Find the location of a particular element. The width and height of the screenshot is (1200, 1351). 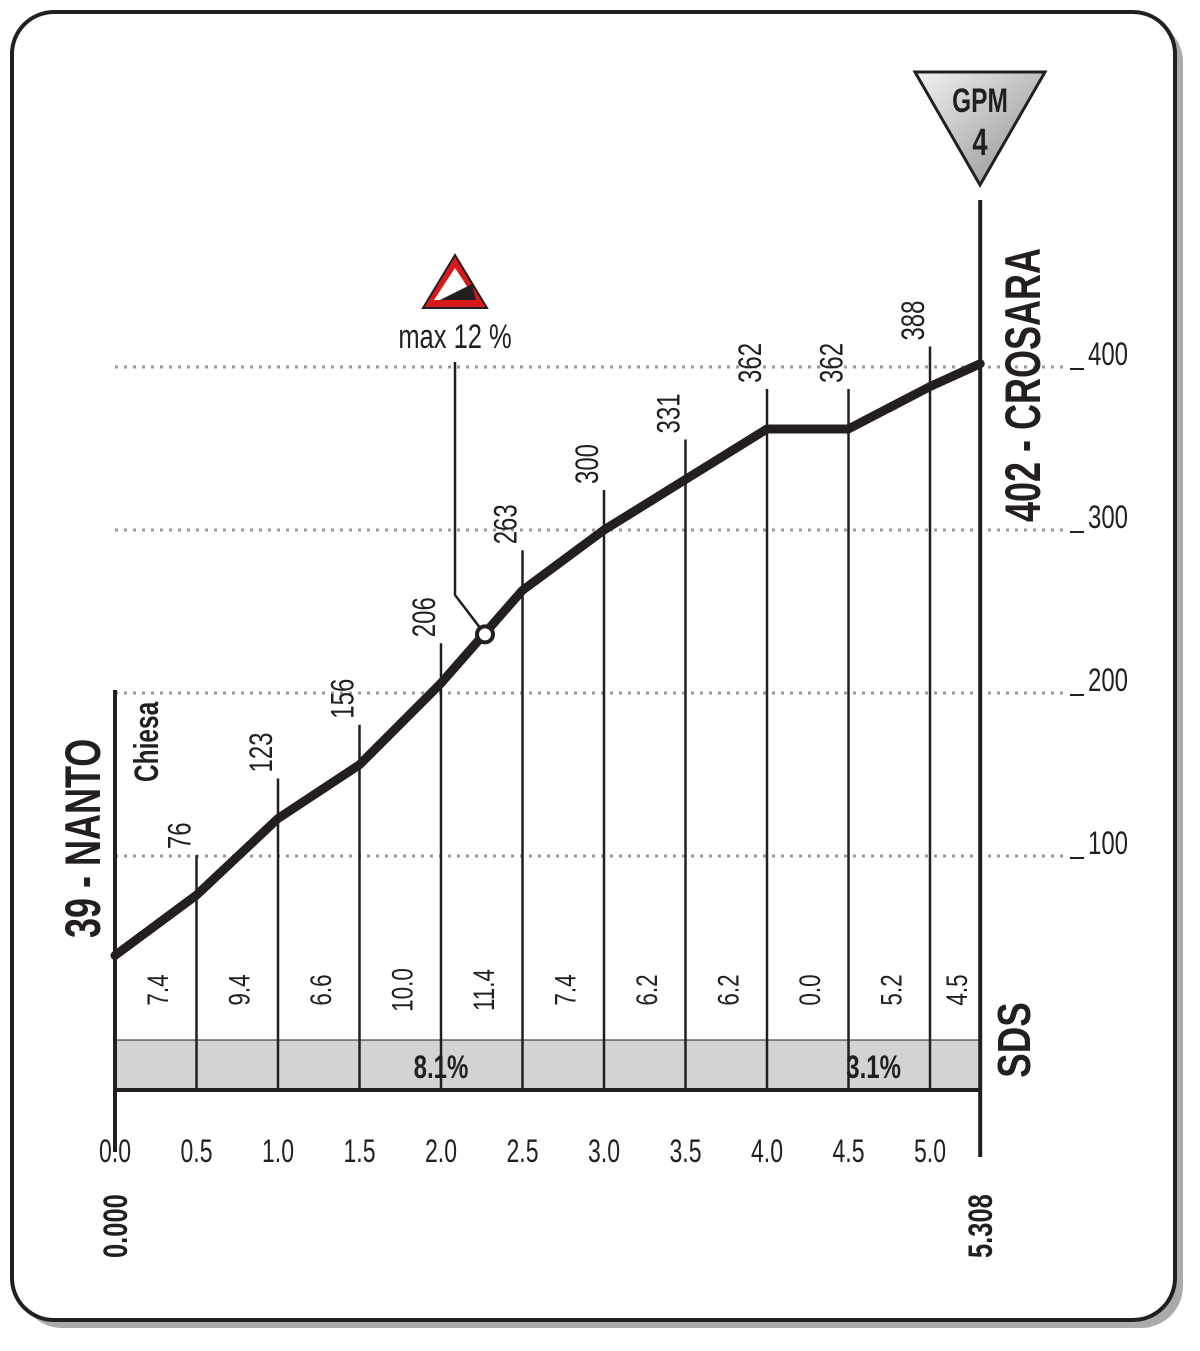

elevation-label: 123 is located at coordinates (261, 752).